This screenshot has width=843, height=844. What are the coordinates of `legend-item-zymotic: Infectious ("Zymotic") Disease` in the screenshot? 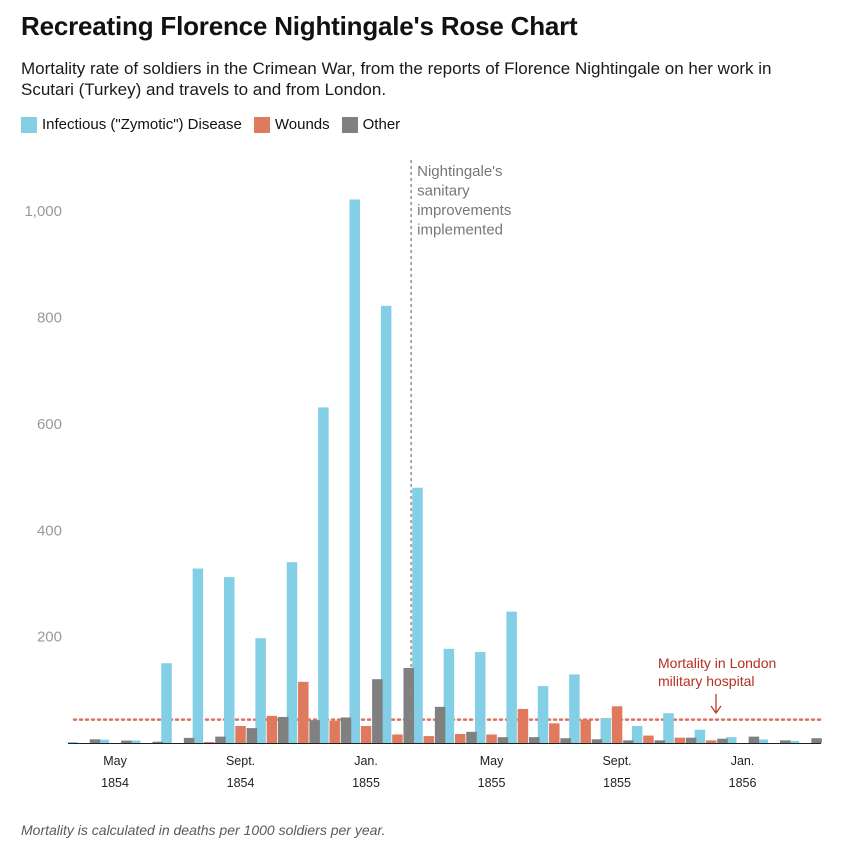 It's located at (131, 124).